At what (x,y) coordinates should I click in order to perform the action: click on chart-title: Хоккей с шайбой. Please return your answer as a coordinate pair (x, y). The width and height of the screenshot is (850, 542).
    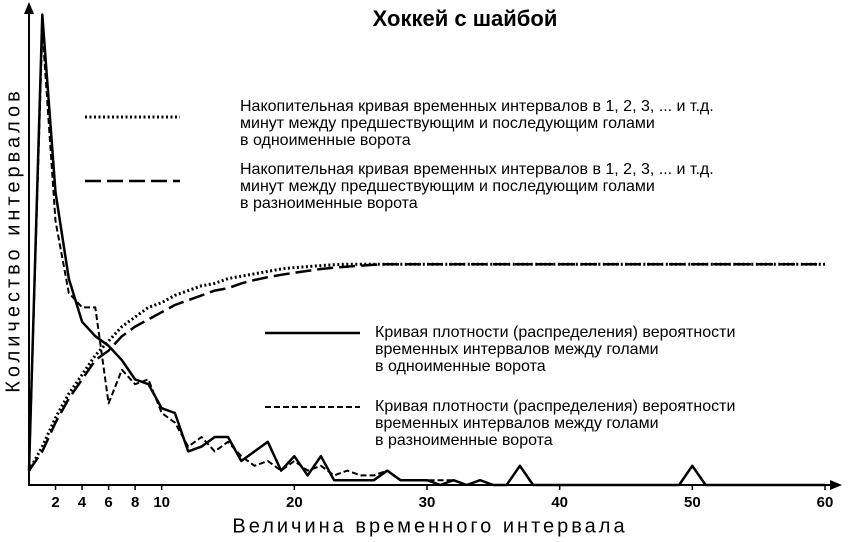
    Looking at the image, I should click on (465, 18).